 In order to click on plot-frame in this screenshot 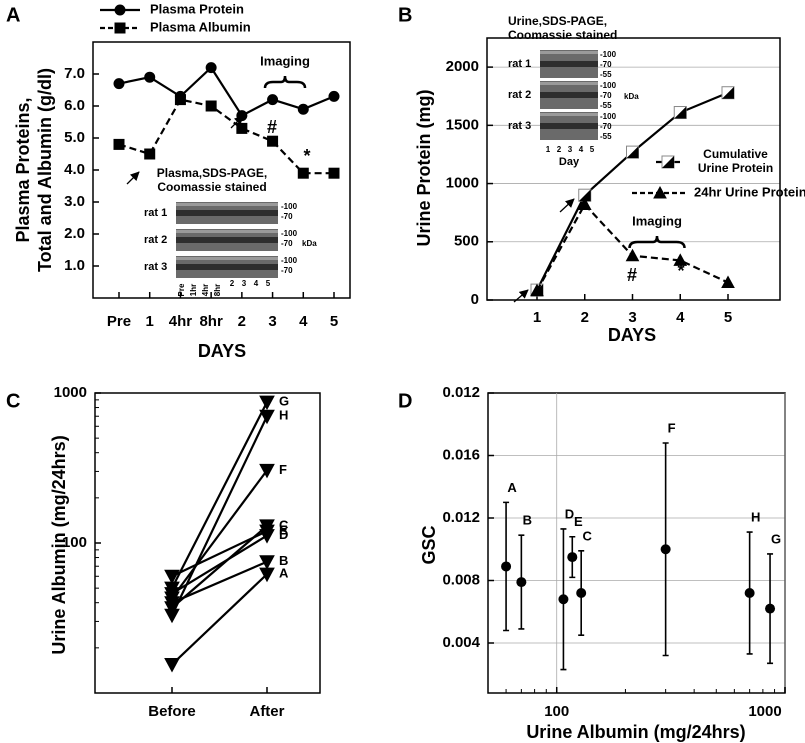, I will do `click(207, 543)`.